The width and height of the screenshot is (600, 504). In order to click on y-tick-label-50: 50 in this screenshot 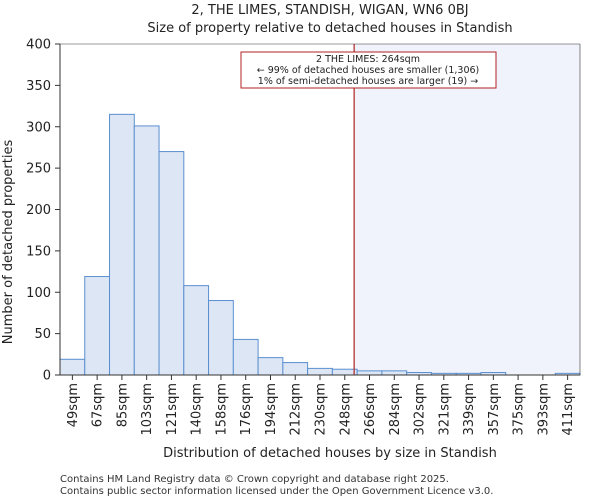, I will do `click(42, 334)`.